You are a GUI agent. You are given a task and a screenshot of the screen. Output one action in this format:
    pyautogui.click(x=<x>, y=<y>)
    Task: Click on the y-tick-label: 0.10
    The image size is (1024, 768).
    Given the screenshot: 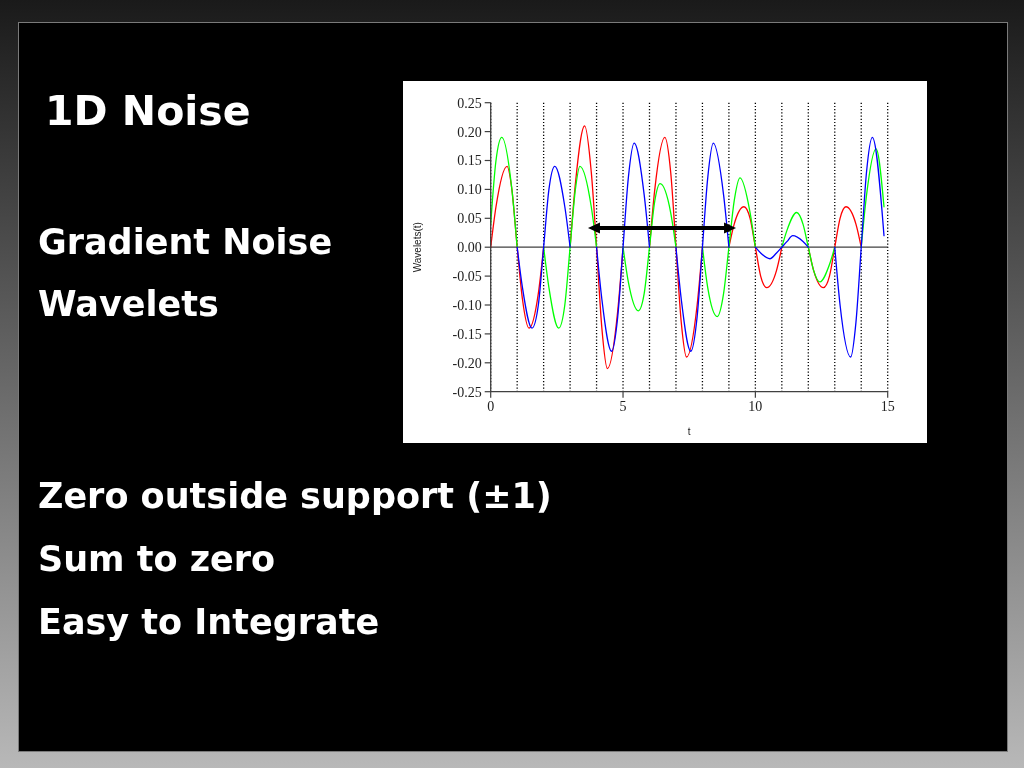 What is the action you would take?
    pyautogui.click(x=469, y=190)
    